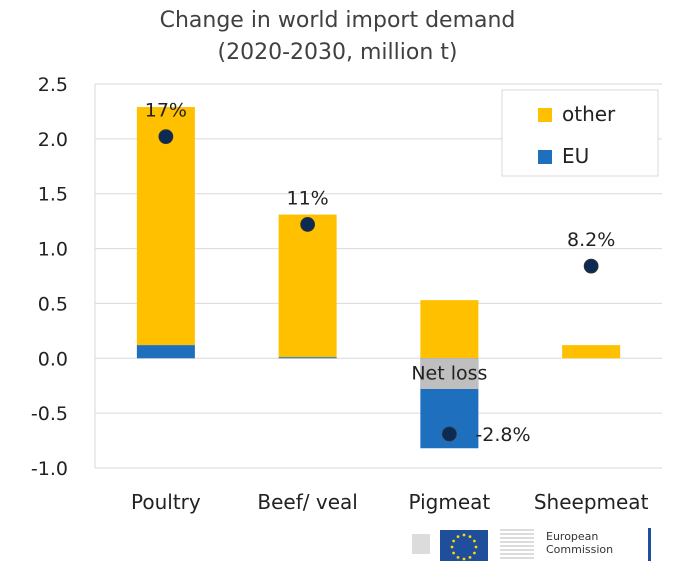 The width and height of the screenshot is (675, 565). I want to click on chart-title: Change in world import demand, so click(337, 20).